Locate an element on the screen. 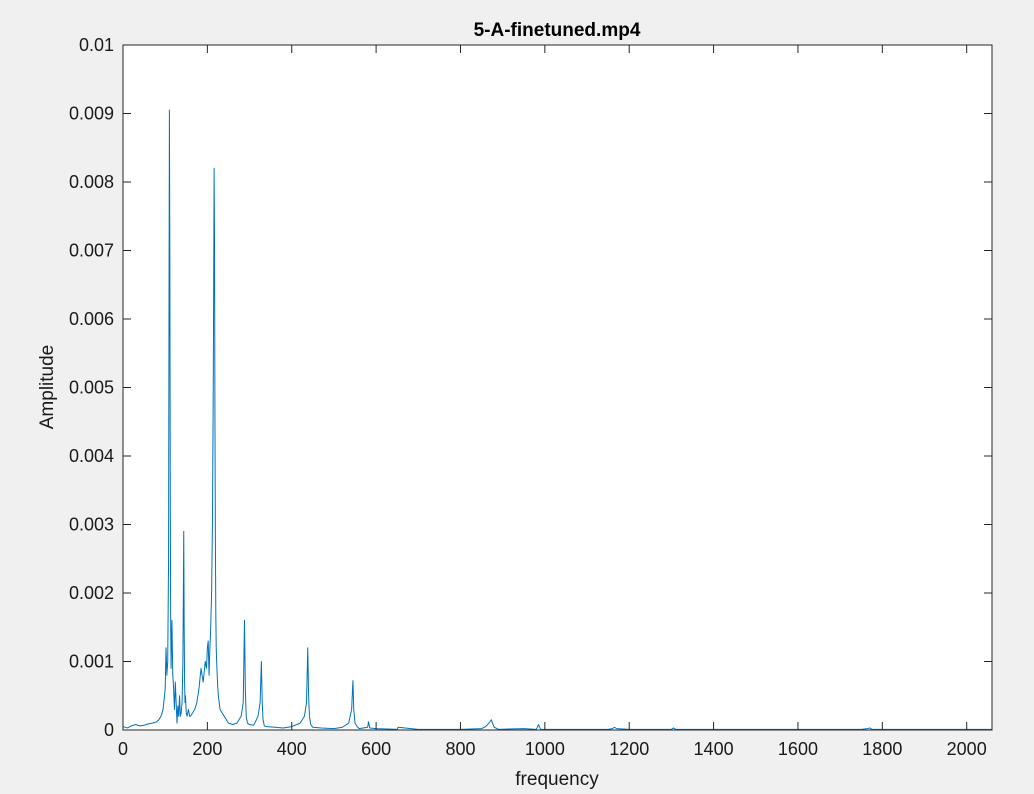 This screenshot has width=1034, height=794. x-tick-label: 1200 is located at coordinates (629, 749).